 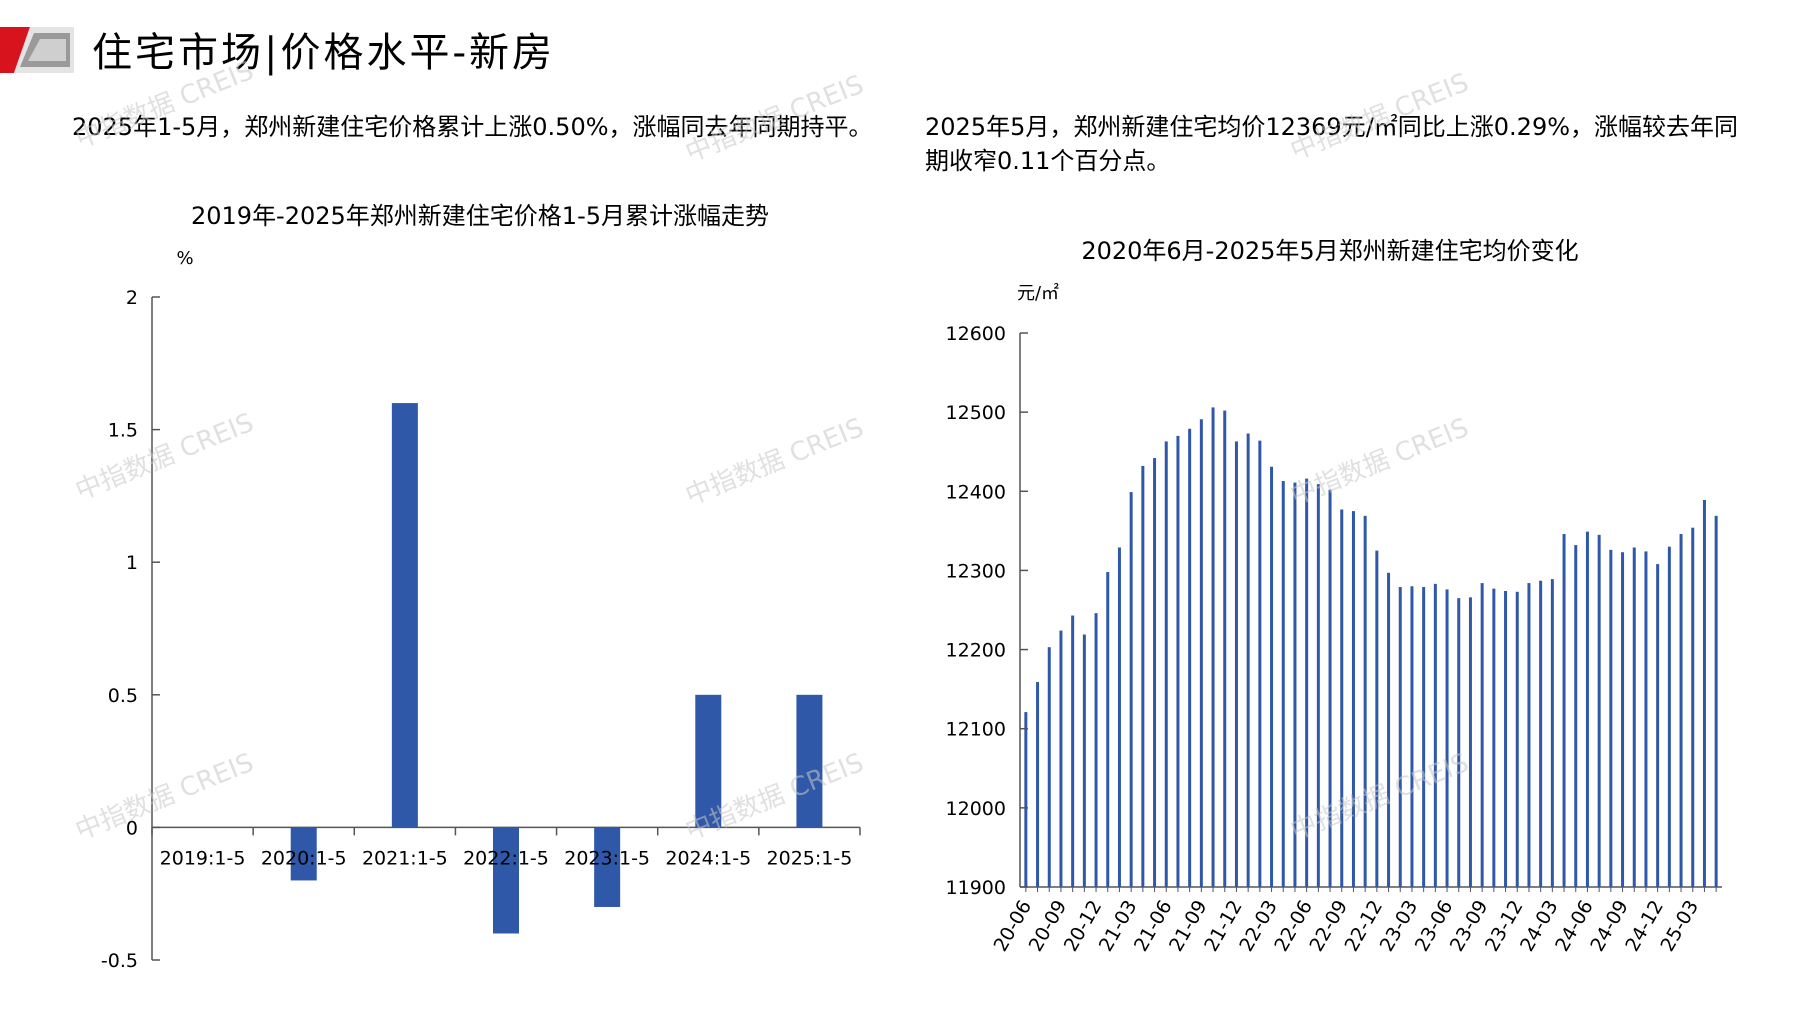 I want to click on chart1-x-tick-label: 2022:1-5, so click(x=506, y=858).